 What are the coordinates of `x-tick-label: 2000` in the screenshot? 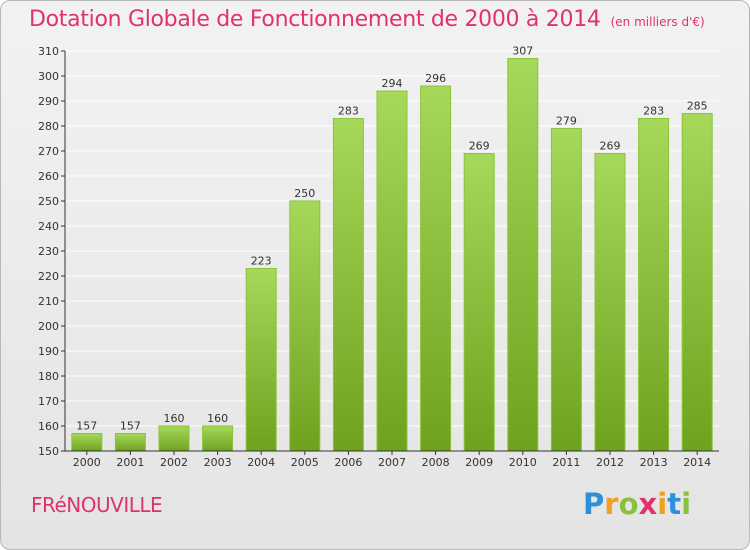 It's located at (87, 462).